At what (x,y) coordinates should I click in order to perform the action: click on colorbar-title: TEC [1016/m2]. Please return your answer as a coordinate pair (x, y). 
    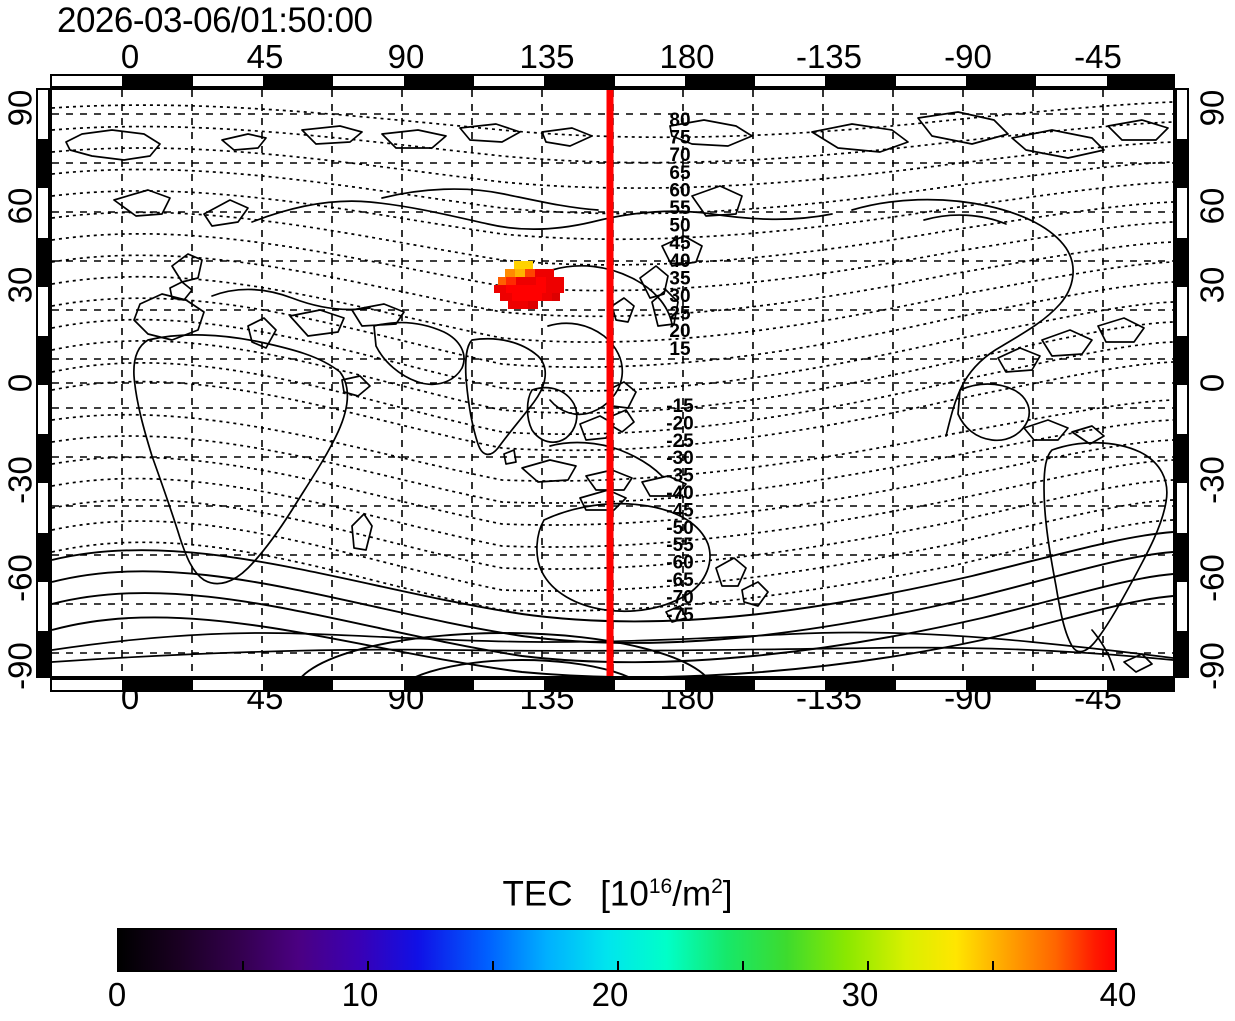
    Looking at the image, I should click on (617, 891).